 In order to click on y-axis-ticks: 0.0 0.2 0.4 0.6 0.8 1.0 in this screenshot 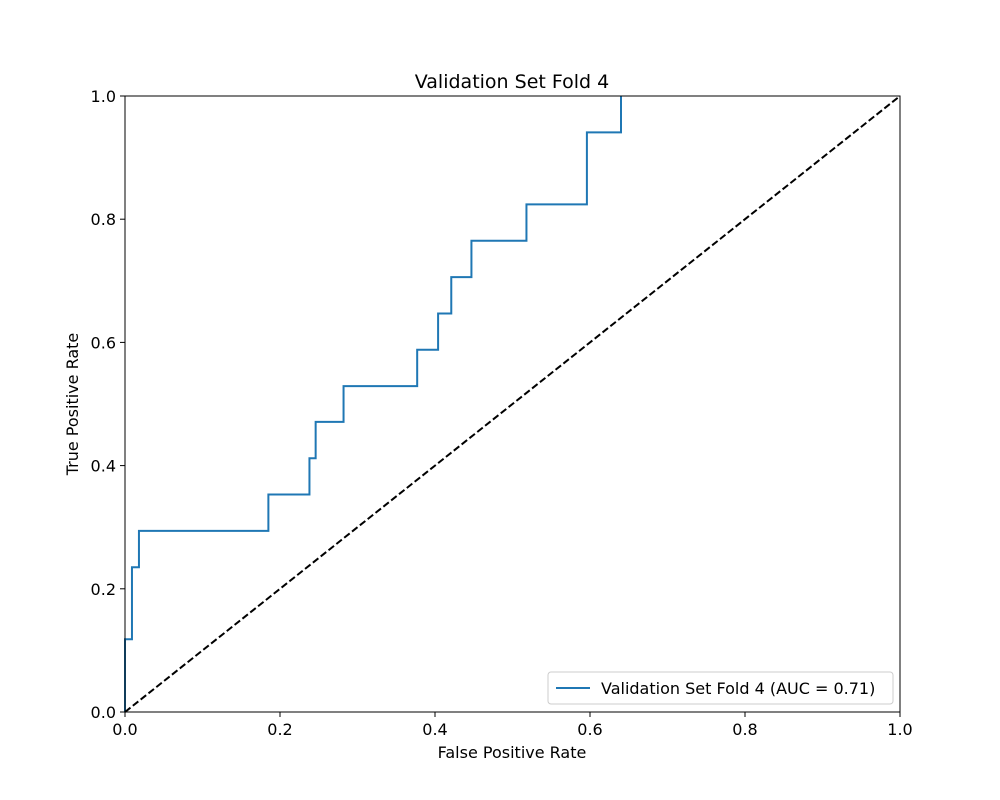, I will do `click(108, 404)`.